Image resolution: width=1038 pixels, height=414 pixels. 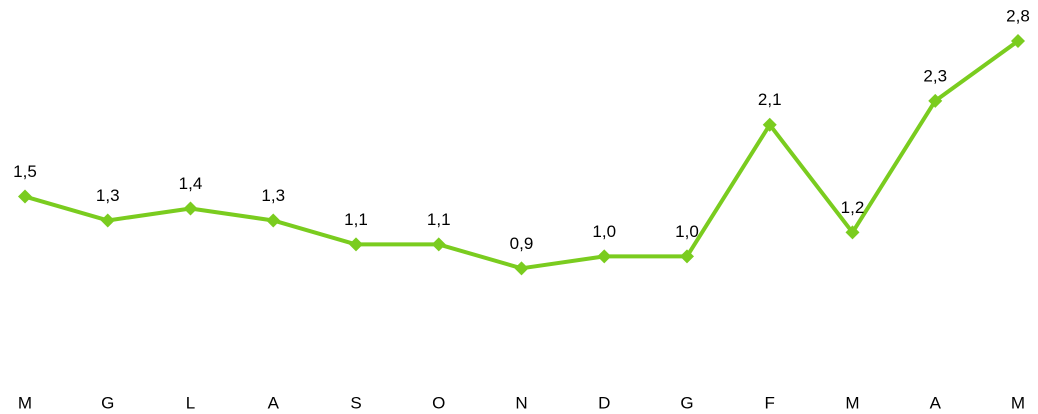 What do you see at coordinates (770, 402) in the screenshot?
I see `x-tick-label: F` at bounding box center [770, 402].